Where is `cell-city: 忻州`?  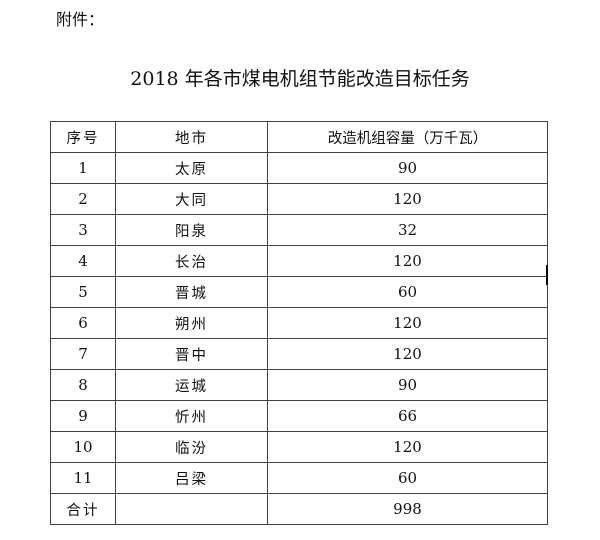
cell-city: 忻州 is located at coordinates (191, 416).